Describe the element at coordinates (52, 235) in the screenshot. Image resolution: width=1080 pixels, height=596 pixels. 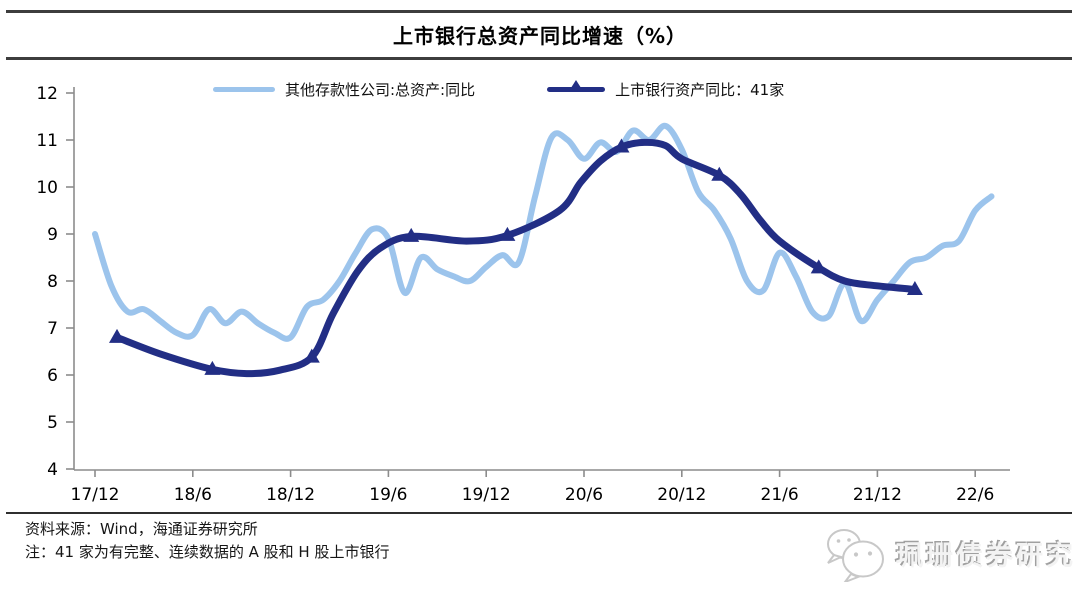
I see `y-tick-label: 9` at that location.